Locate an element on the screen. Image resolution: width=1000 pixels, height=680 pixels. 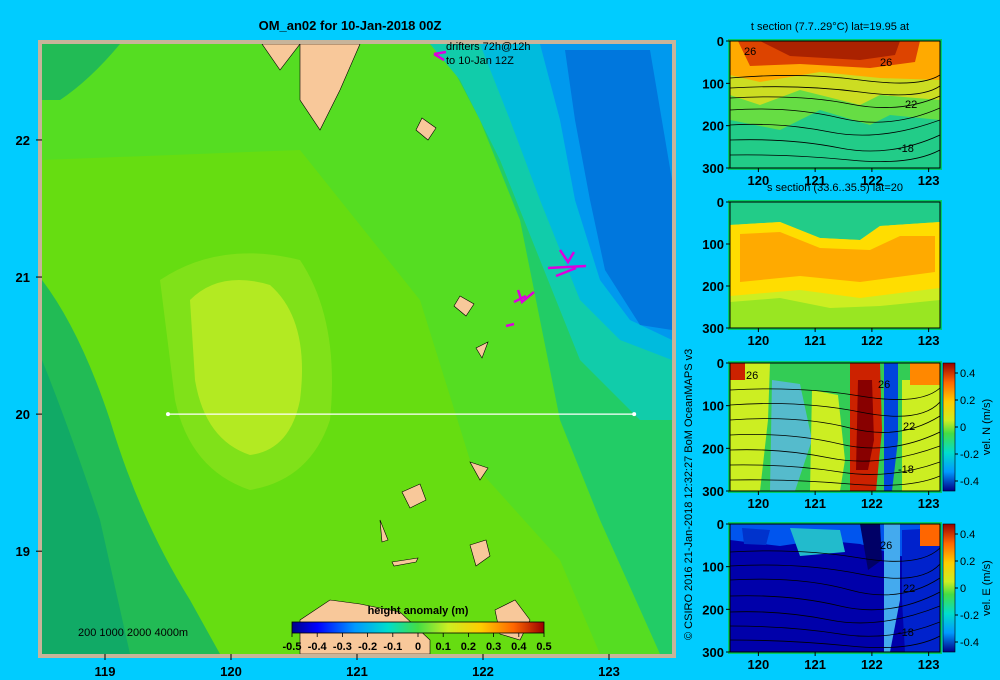
vel-e-colorbar-ticks: 0.4 0.2 0 -0.2 -0.4 is located at coordinates (967, 589).